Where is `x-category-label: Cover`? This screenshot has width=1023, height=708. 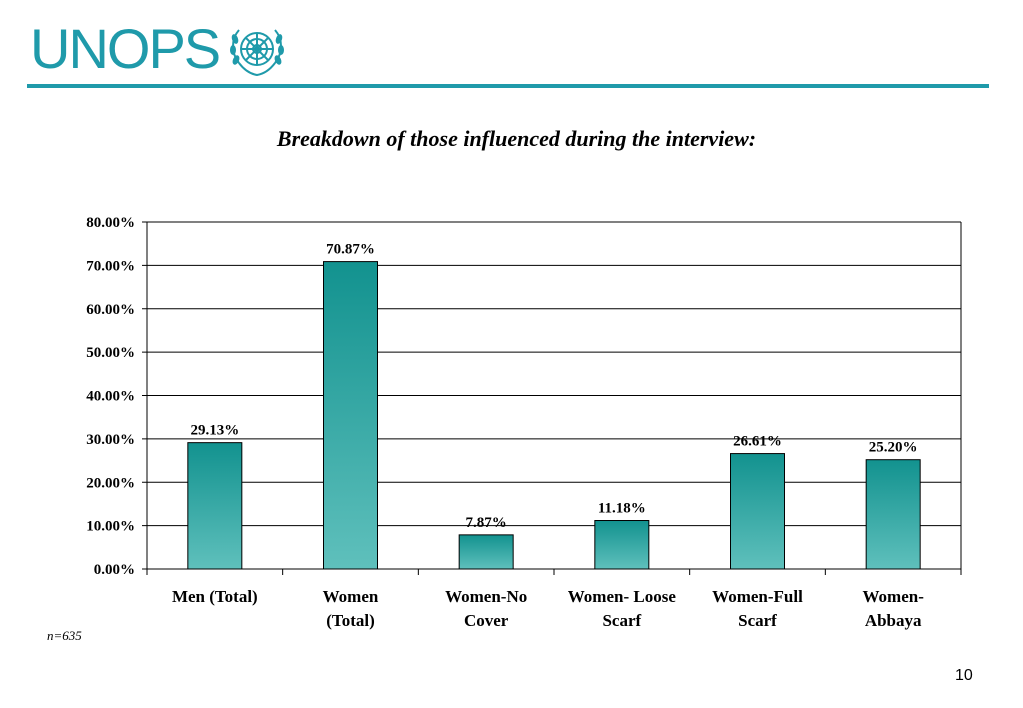
x-category-label: Cover is located at coordinates (486, 620).